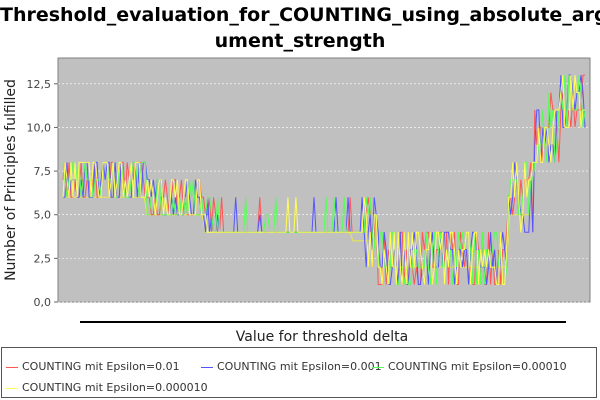  Describe the element at coordinates (42, 193) in the screenshot. I see `y-axis: 0,0 2,5 5,0 7,5 10,0 12,5` at that location.